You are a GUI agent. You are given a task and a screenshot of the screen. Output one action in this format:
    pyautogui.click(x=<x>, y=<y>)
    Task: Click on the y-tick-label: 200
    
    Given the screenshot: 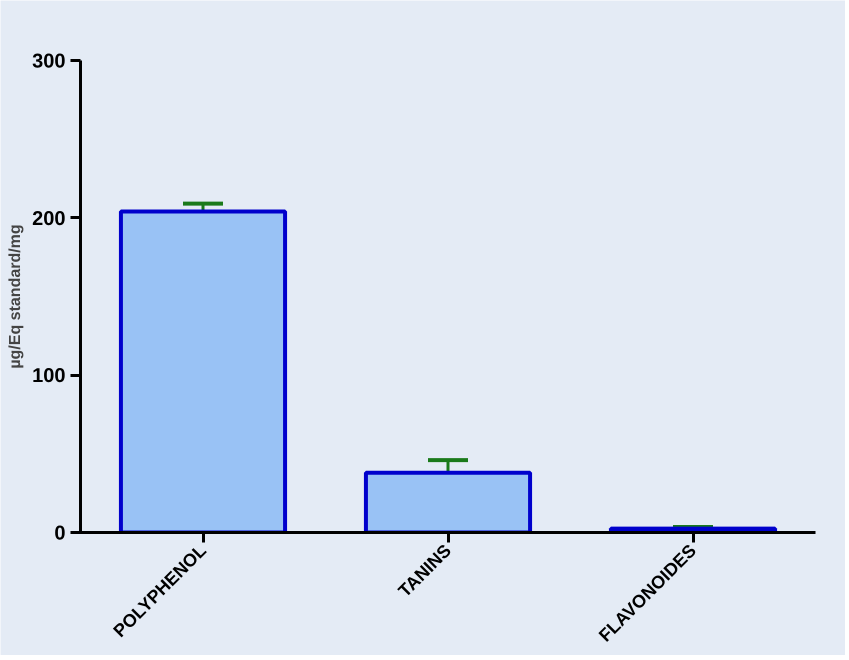 What is the action you would take?
    pyautogui.click(x=49, y=219)
    